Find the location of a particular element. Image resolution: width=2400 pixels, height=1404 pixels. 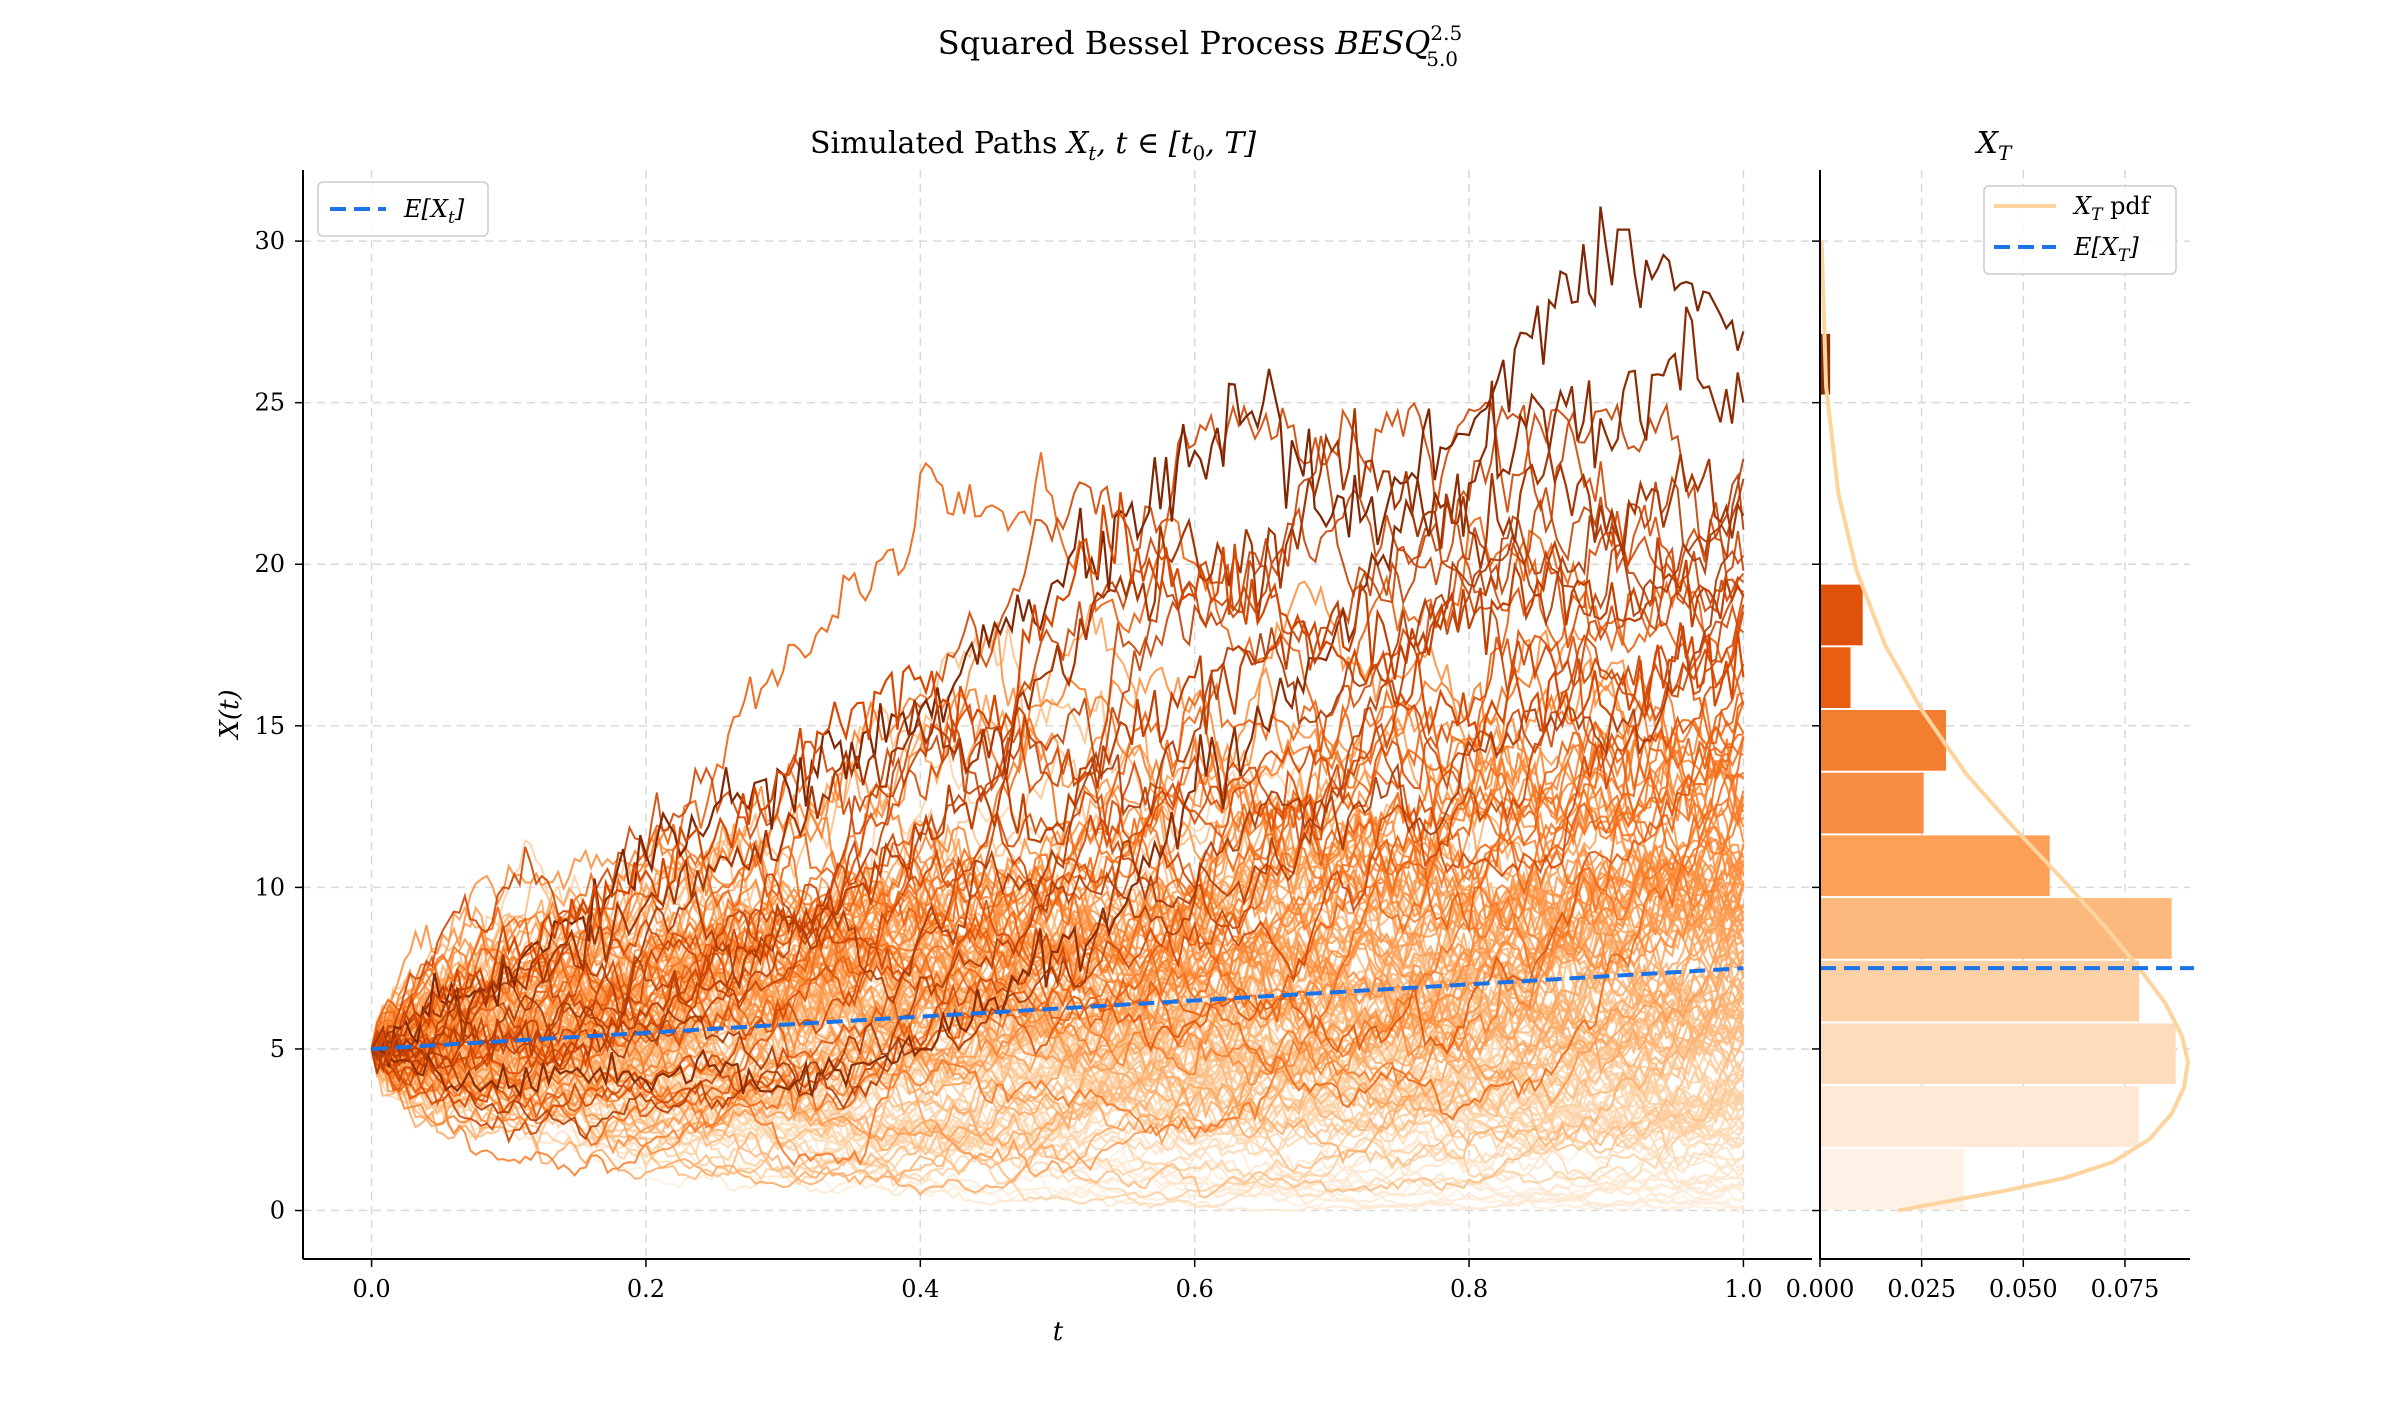

main-y-ticks: 0 5 10 15 20 25 30 is located at coordinates (278, 726).